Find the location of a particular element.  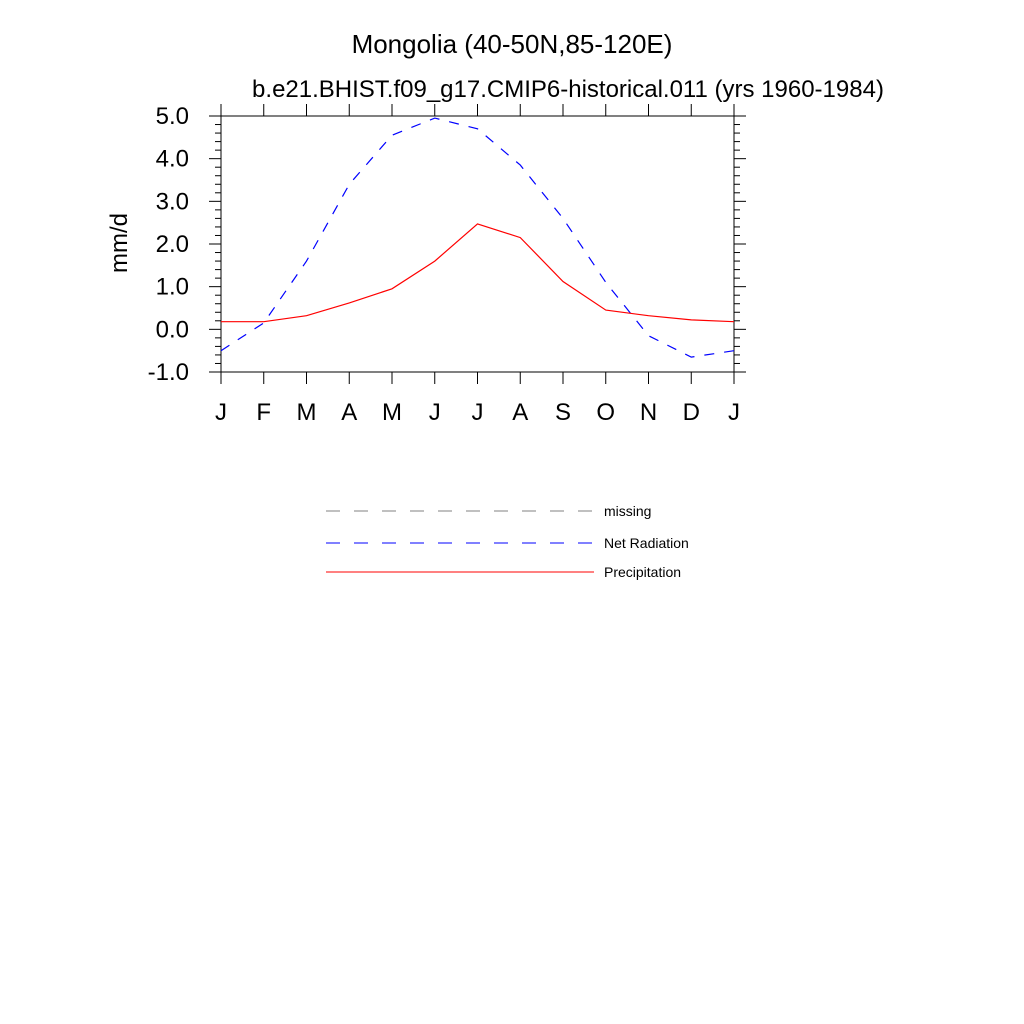

y-tick-label: 0.0 is located at coordinates (172, 329).